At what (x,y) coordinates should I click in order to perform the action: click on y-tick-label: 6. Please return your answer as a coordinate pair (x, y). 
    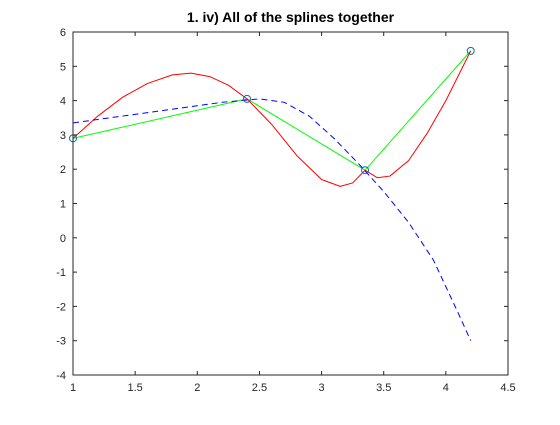
    Looking at the image, I should click on (63, 33).